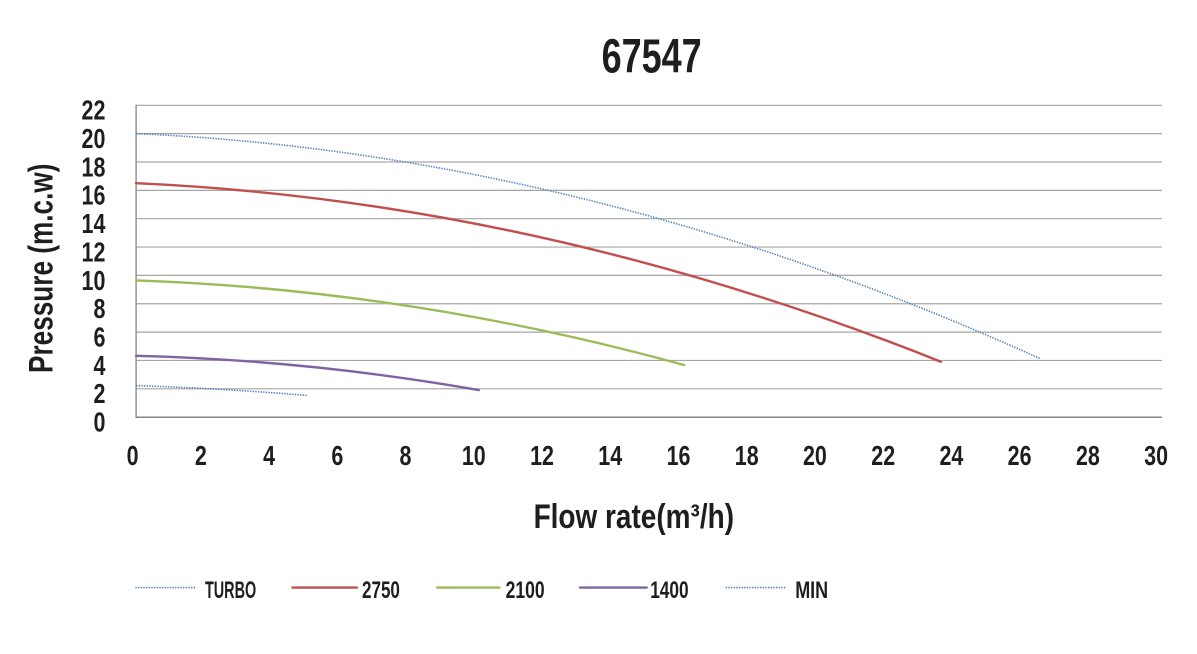 This screenshot has height=654, width=1197. What do you see at coordinates (634, 516) in the screenshot?
I see `svg-text: Flow rate(m³/h)` at bounding box center [634, 516].